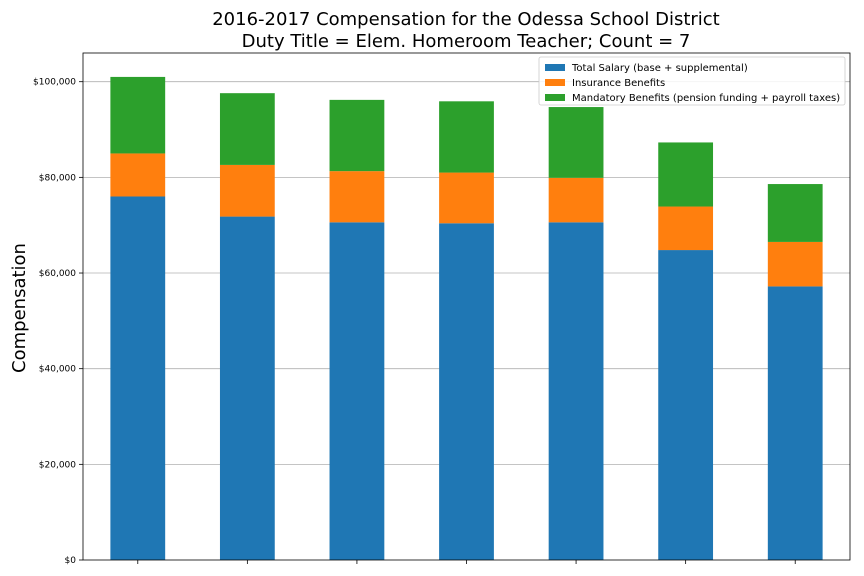 The width and height of the screenshot is (864, 576). What do you see at coordinates (466, 198) in the screenshot?
I see `bar-series1-cat3` at bounding box center [466, 198].